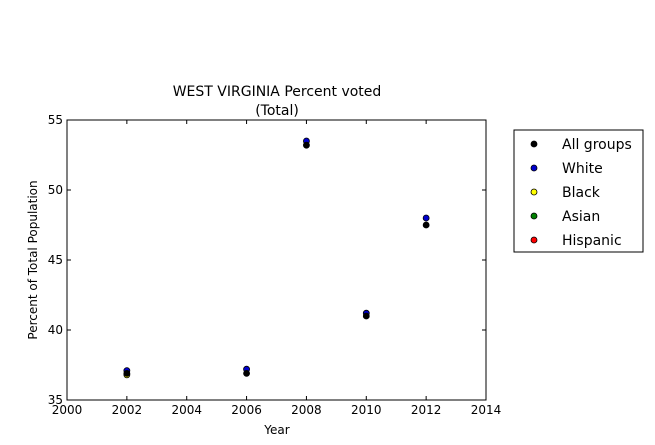 The width and height of the screenshot is (655, 445). I want to click on data-point-white, so click(426, 218).